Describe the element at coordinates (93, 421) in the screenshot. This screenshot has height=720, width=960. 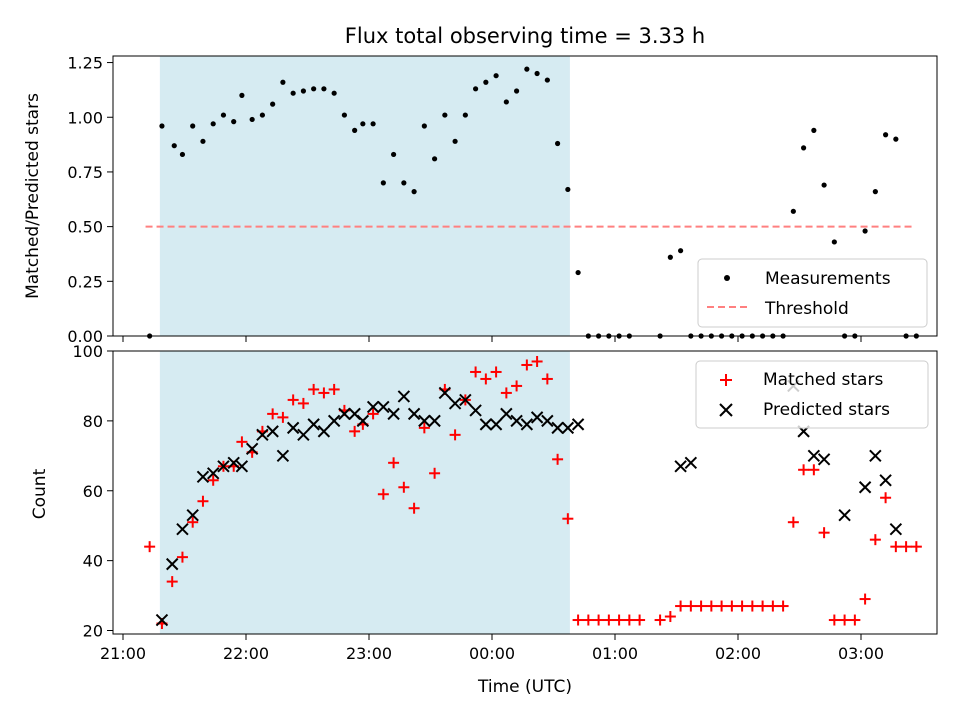
I see `y-tick-label: 80` at that location.